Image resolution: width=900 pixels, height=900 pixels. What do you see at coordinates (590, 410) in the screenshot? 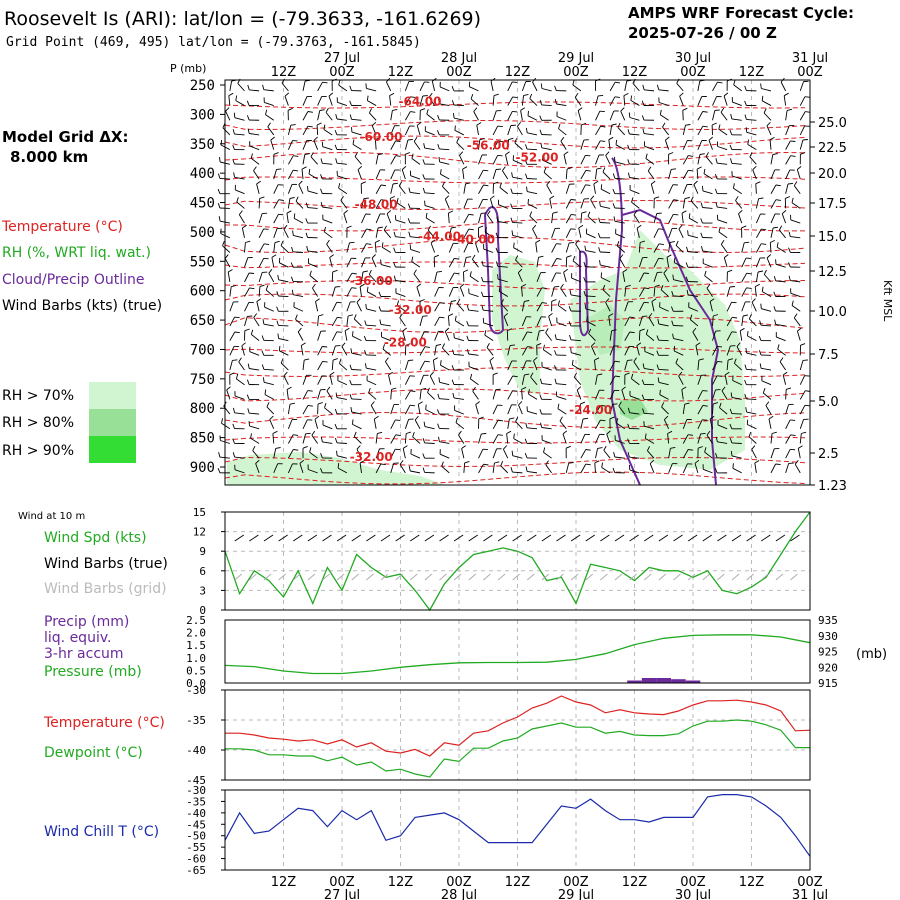
I see `isotherm-label: -24.00` at bounding box center [590, 410].